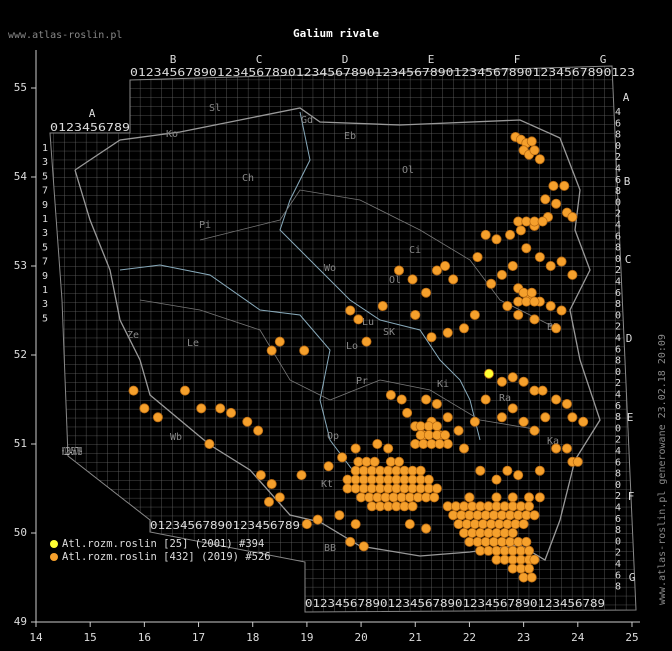 This screenshot has width=672, height=651. What do you see at coordinates (330, 548) in the screenshot?
I see `region-label: BB` at bounding box center [330, 548].